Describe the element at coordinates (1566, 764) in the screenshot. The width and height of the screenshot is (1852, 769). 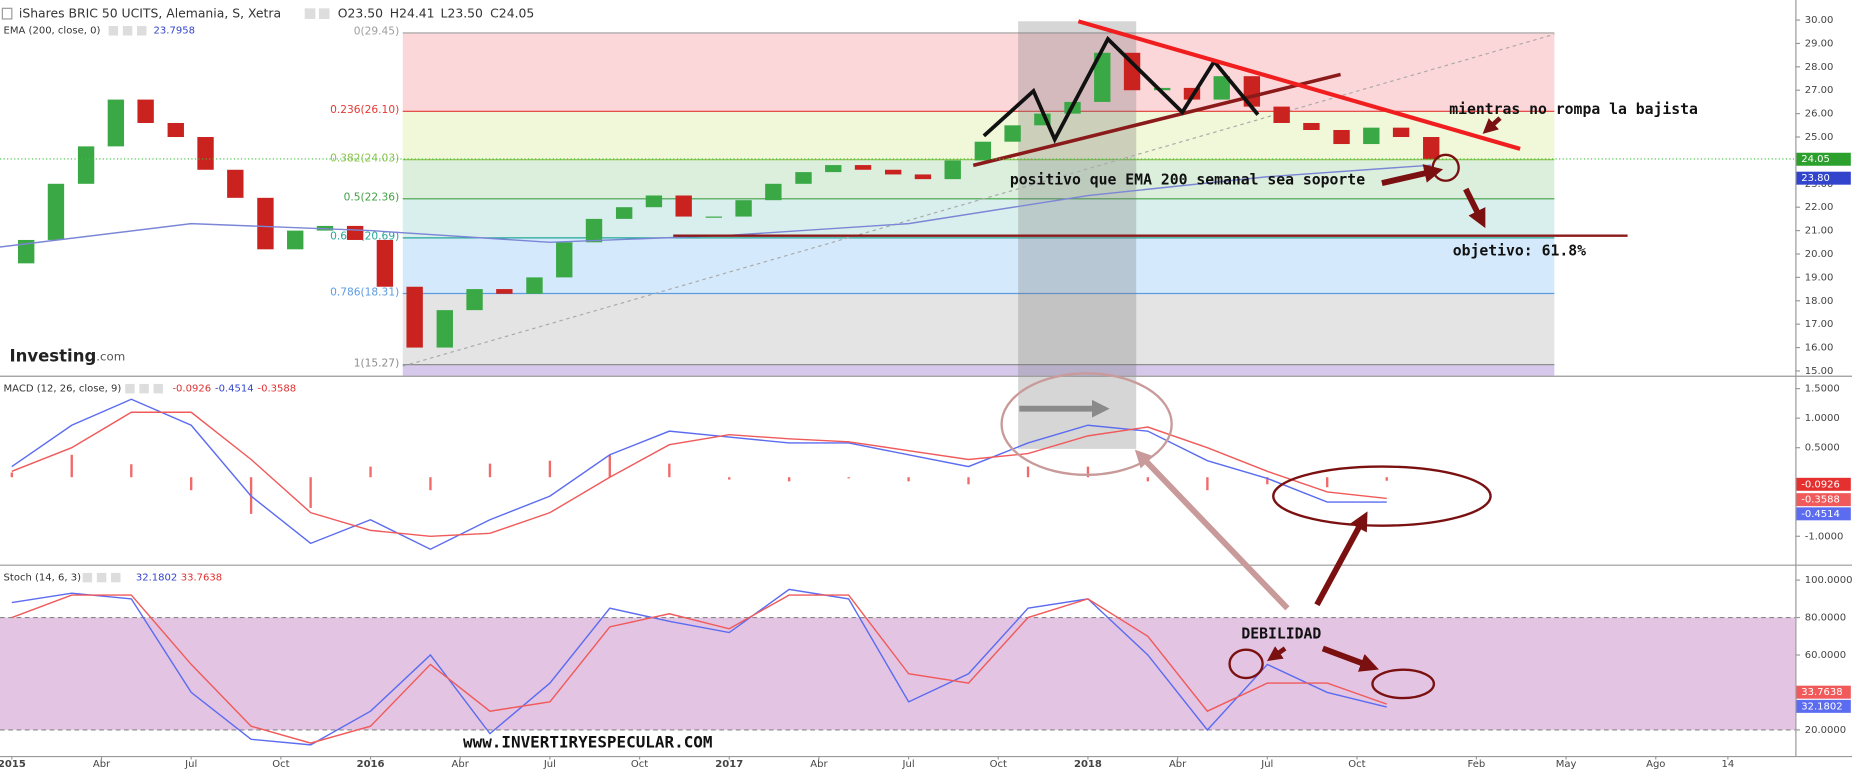
I see `x-tick-label: May` at that location.